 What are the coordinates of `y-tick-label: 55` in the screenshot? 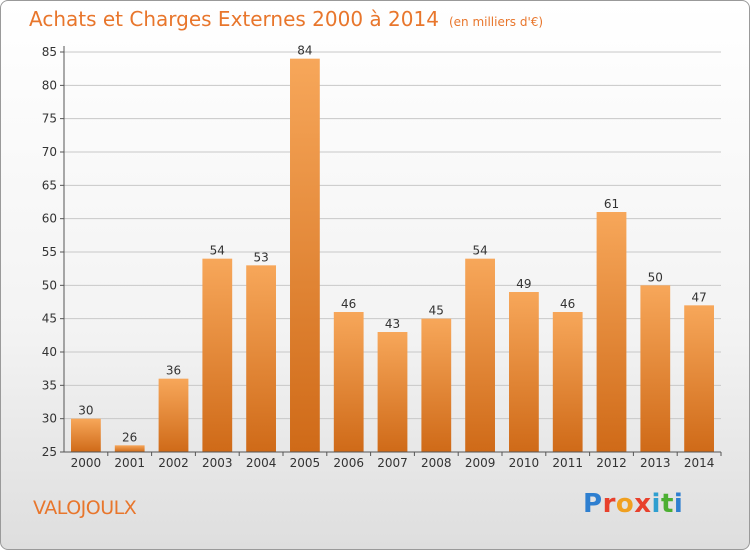 It's located at (49, 252).